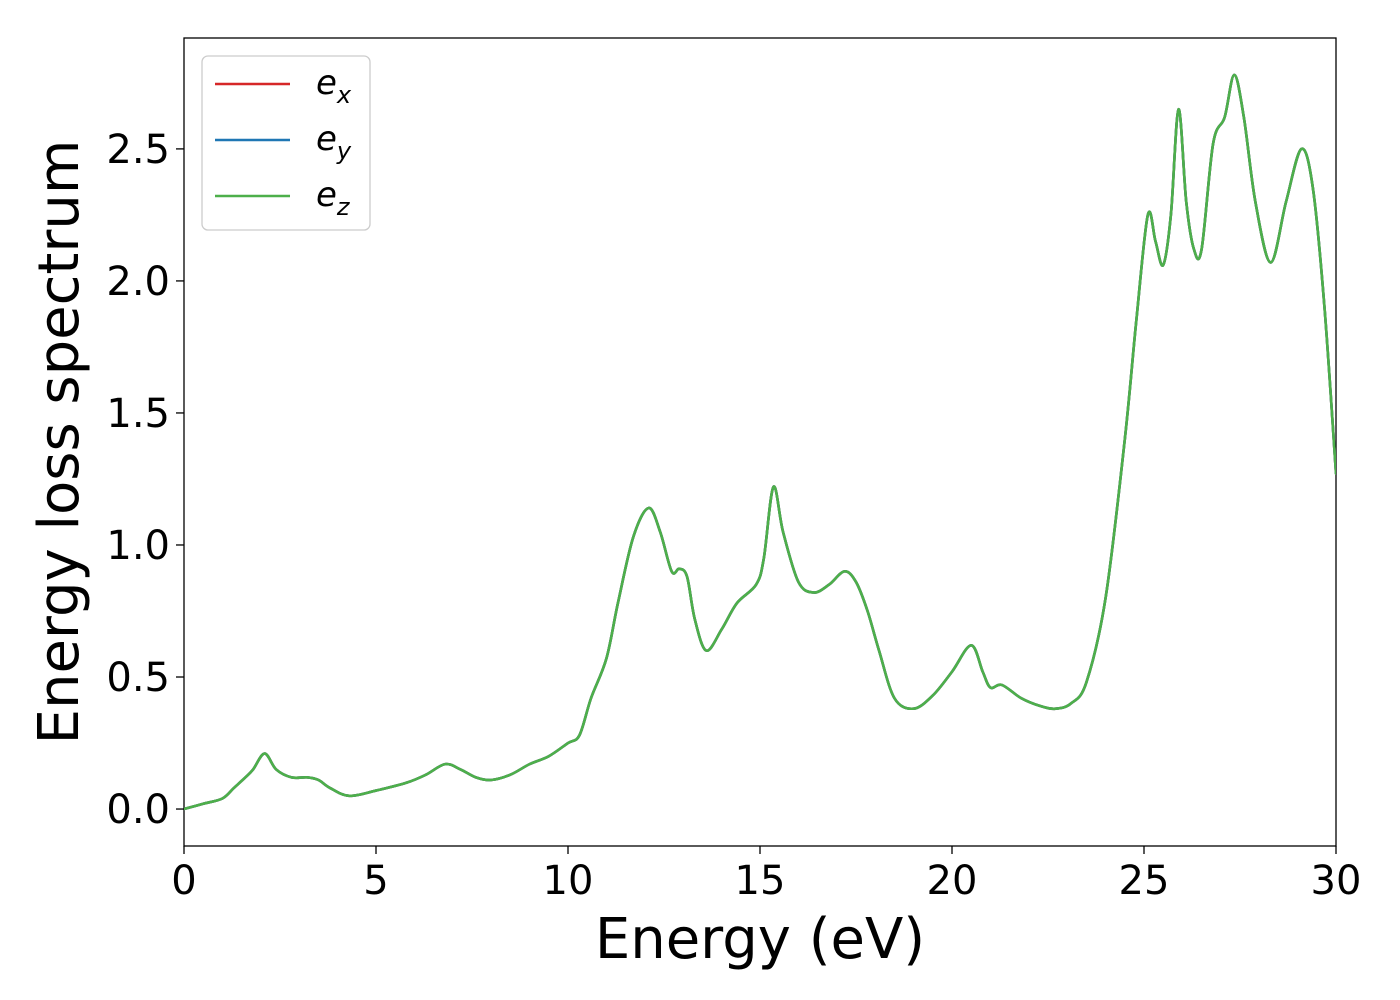  Describe the element at coordinates (344, 95) in the screenshot. I see `legend-label-subscript: x` at that location.